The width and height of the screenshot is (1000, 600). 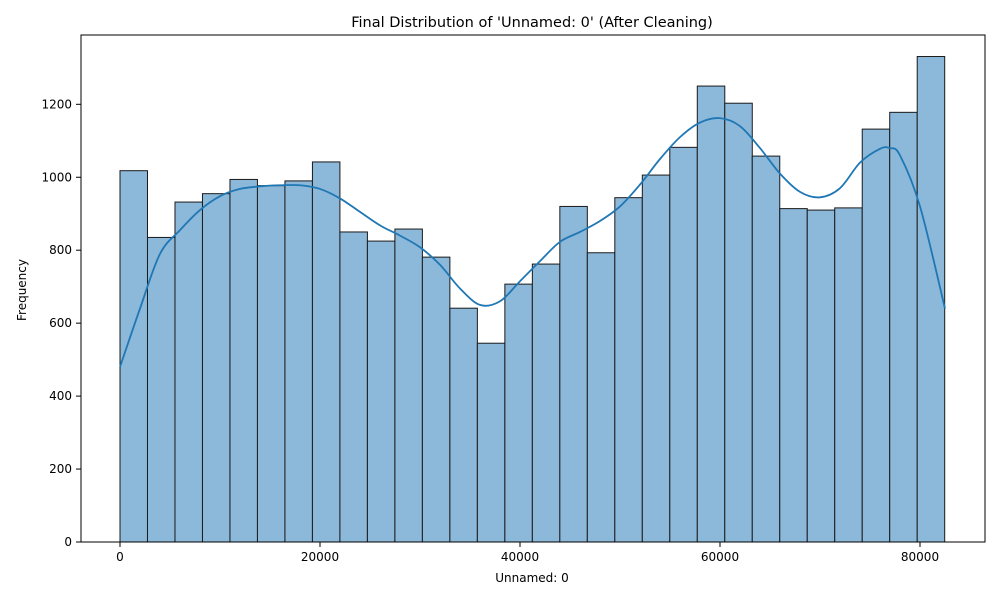 What do you see at coordinates (320, 557) in the screenshot?
I see `x-tick-label: 20000` at bounding box center [320, 557].